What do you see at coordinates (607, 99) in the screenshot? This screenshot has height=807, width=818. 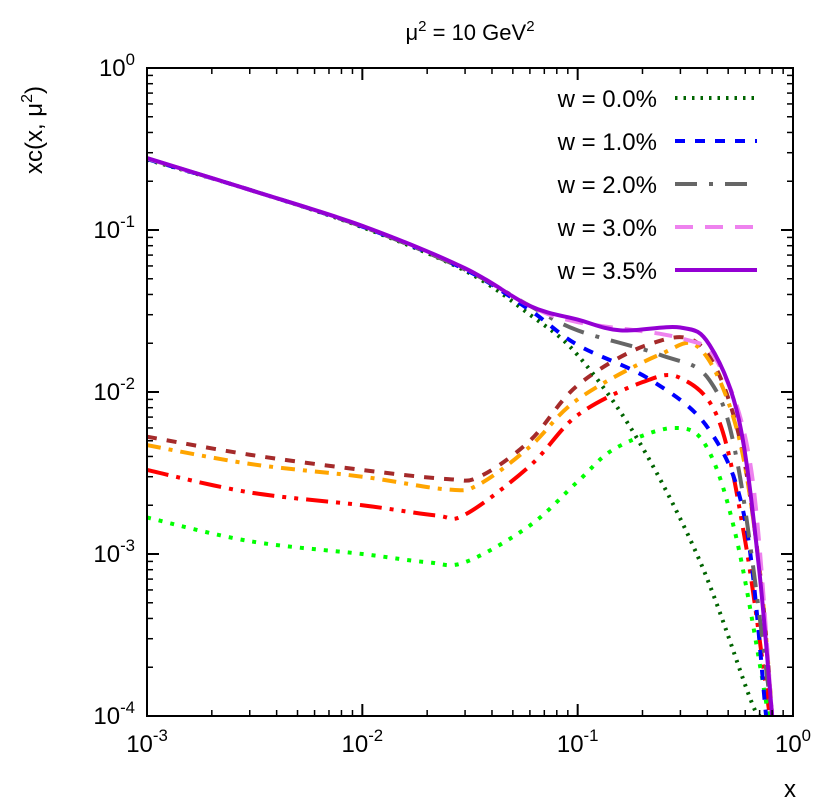 I see `legend-label: w = 0.0%` at bounding box center [607, 99].